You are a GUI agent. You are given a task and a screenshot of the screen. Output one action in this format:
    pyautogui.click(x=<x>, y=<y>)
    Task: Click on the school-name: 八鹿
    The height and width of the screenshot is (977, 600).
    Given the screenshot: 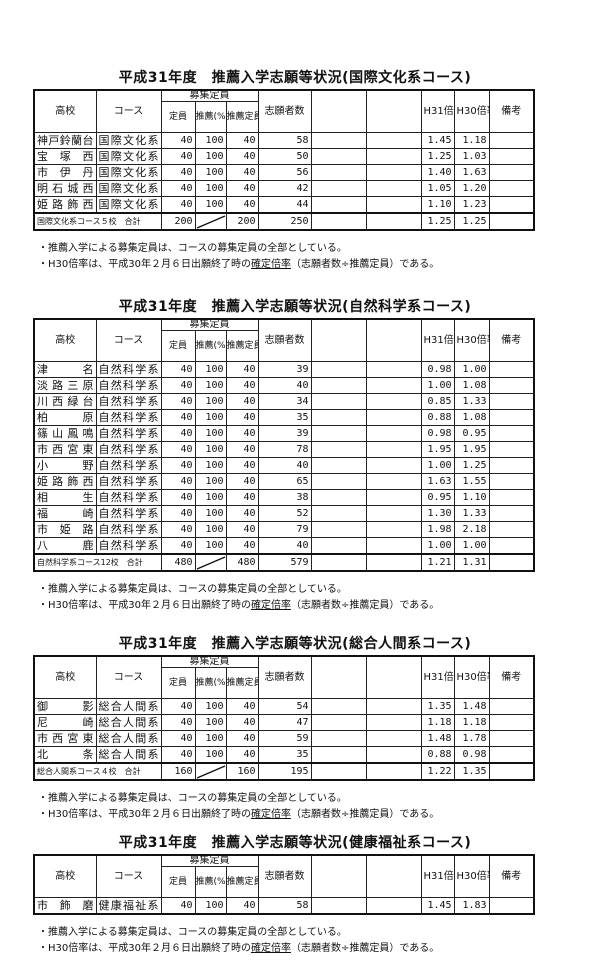 What is the action you would take?
    pyautogui.click(x=65, y=546)
    